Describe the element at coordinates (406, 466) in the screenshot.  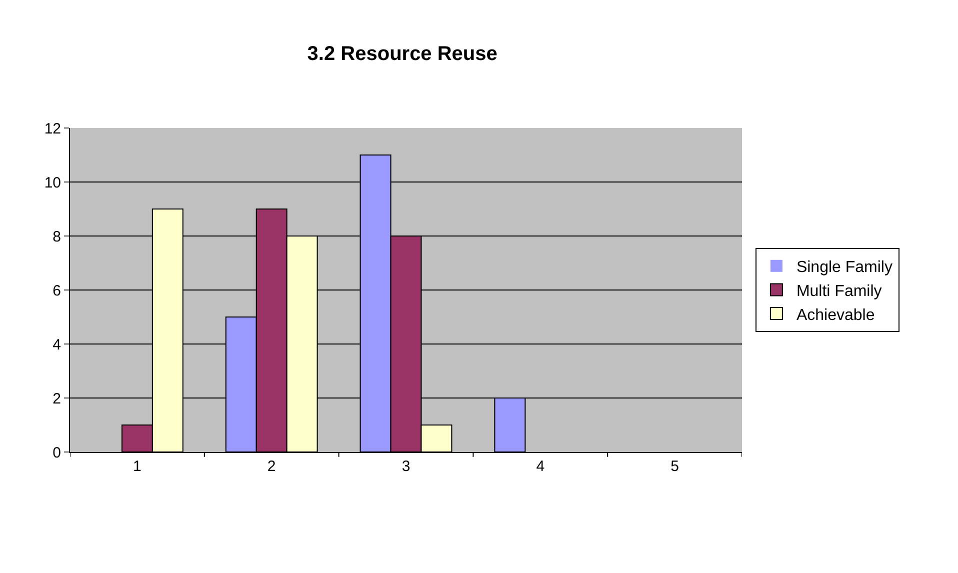
I see `x-tick-label: 3` at that location.